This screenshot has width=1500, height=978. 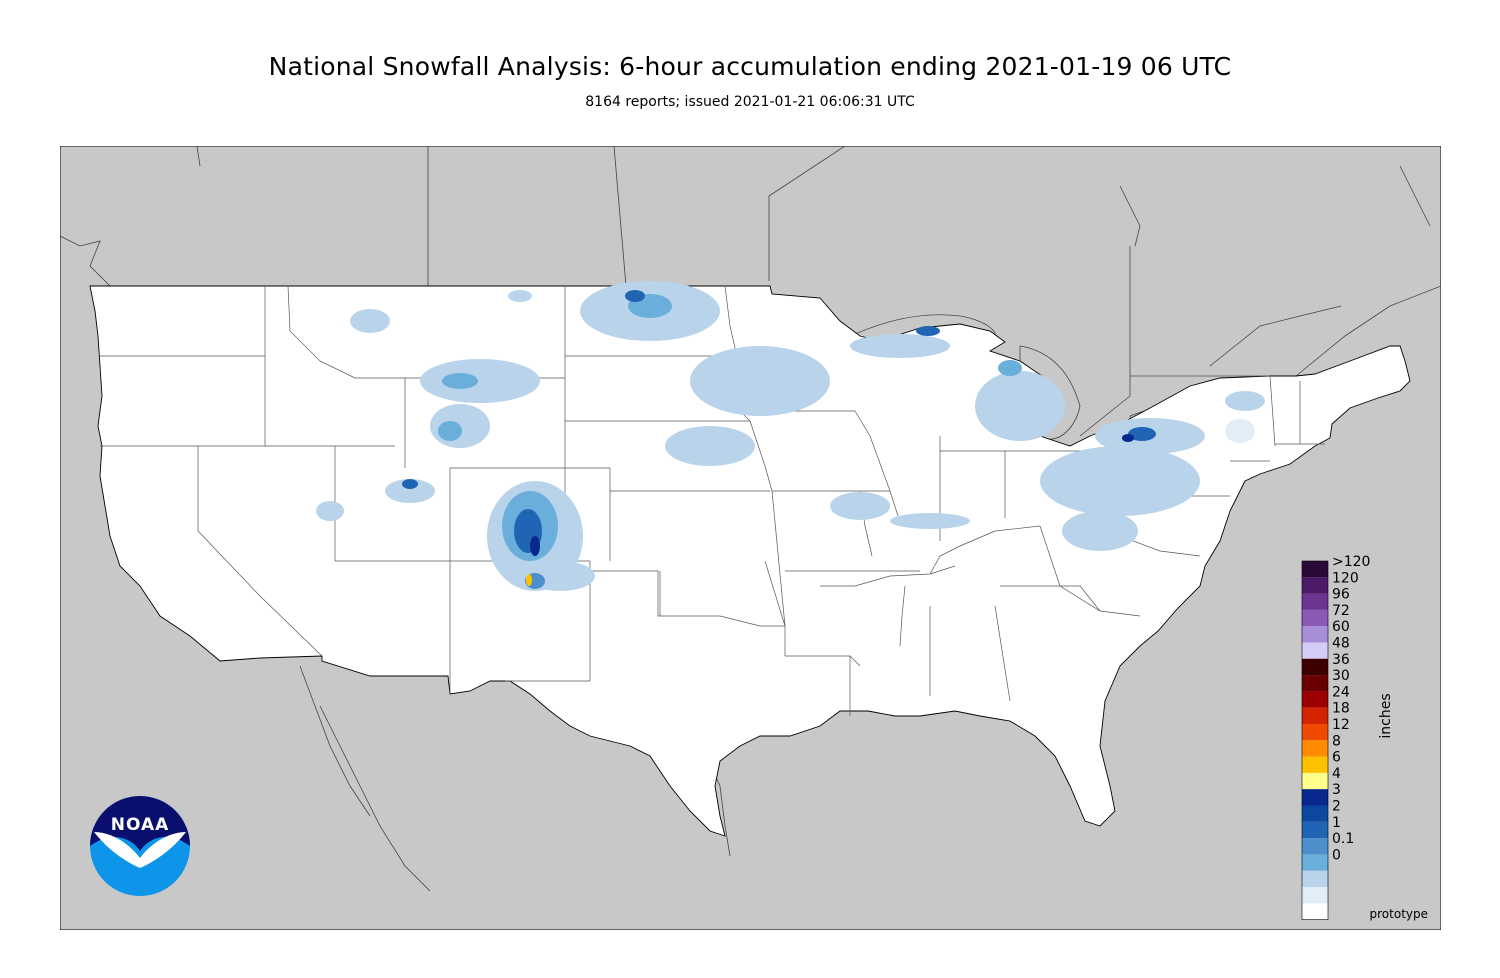 What do you see at coordinates (1345, 578) in the screenshot?
I see `legend-label: 120` at bounding box center [1345, 578].